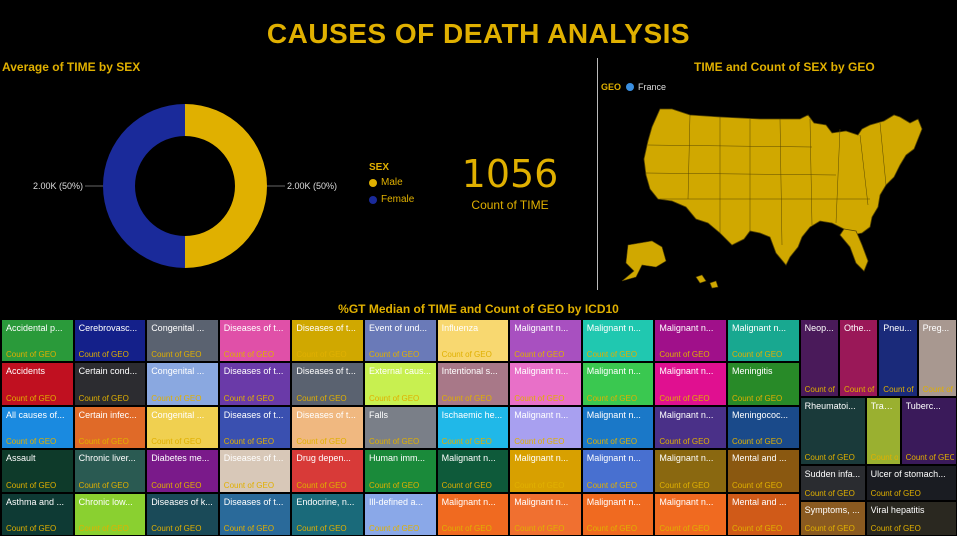 This screenshot has height=536, width=957. I want to click on legend-item-female: Female, so click(391, 199).